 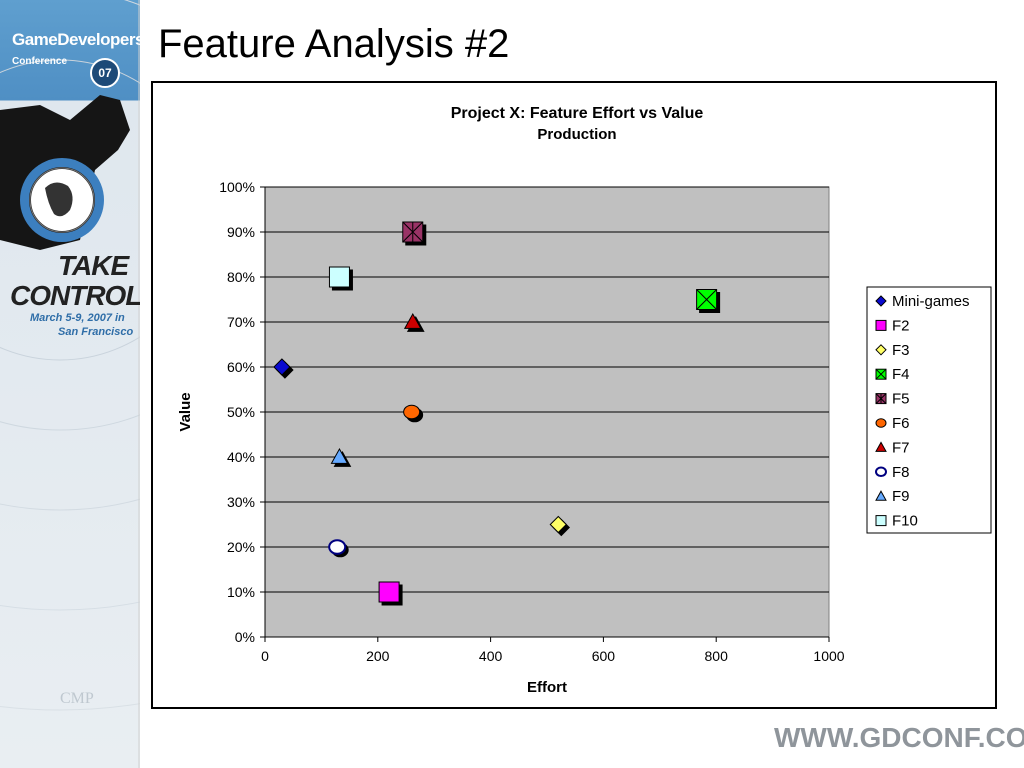 I want to click on y-tick-label: 70%, so click(x=241, y=322).